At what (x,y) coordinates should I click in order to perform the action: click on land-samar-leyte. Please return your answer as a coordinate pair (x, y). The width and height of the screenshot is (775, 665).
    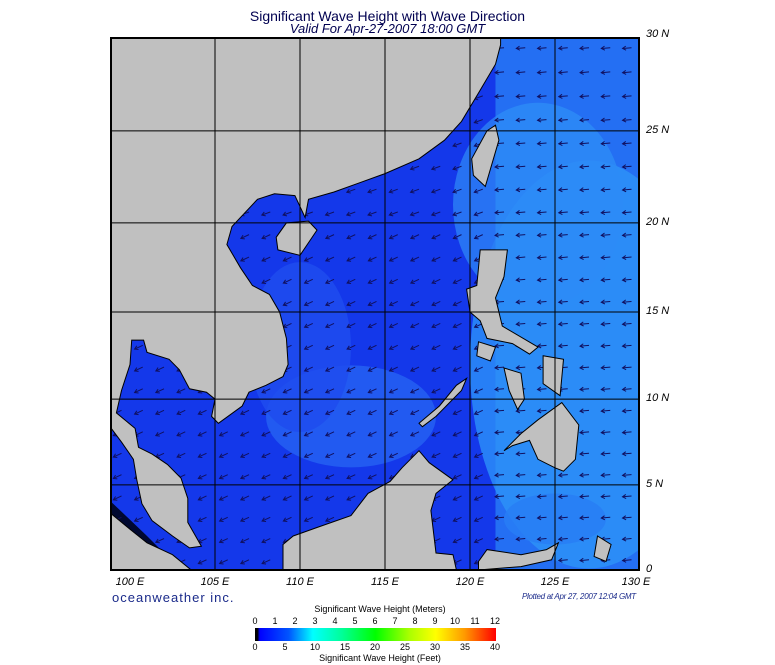
    Looking at the image, I should click on (553, 376).